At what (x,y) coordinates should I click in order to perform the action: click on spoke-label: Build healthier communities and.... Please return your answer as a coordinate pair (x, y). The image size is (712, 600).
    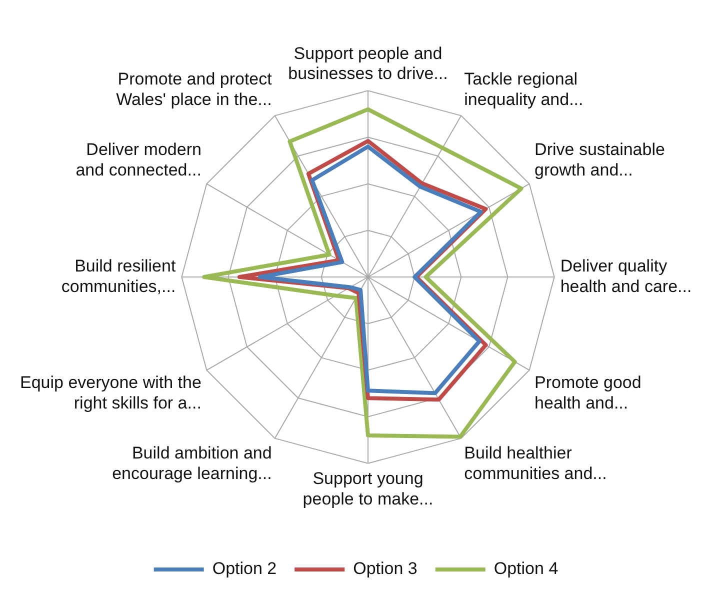
    Looking at the image, I should click on (535, 463).